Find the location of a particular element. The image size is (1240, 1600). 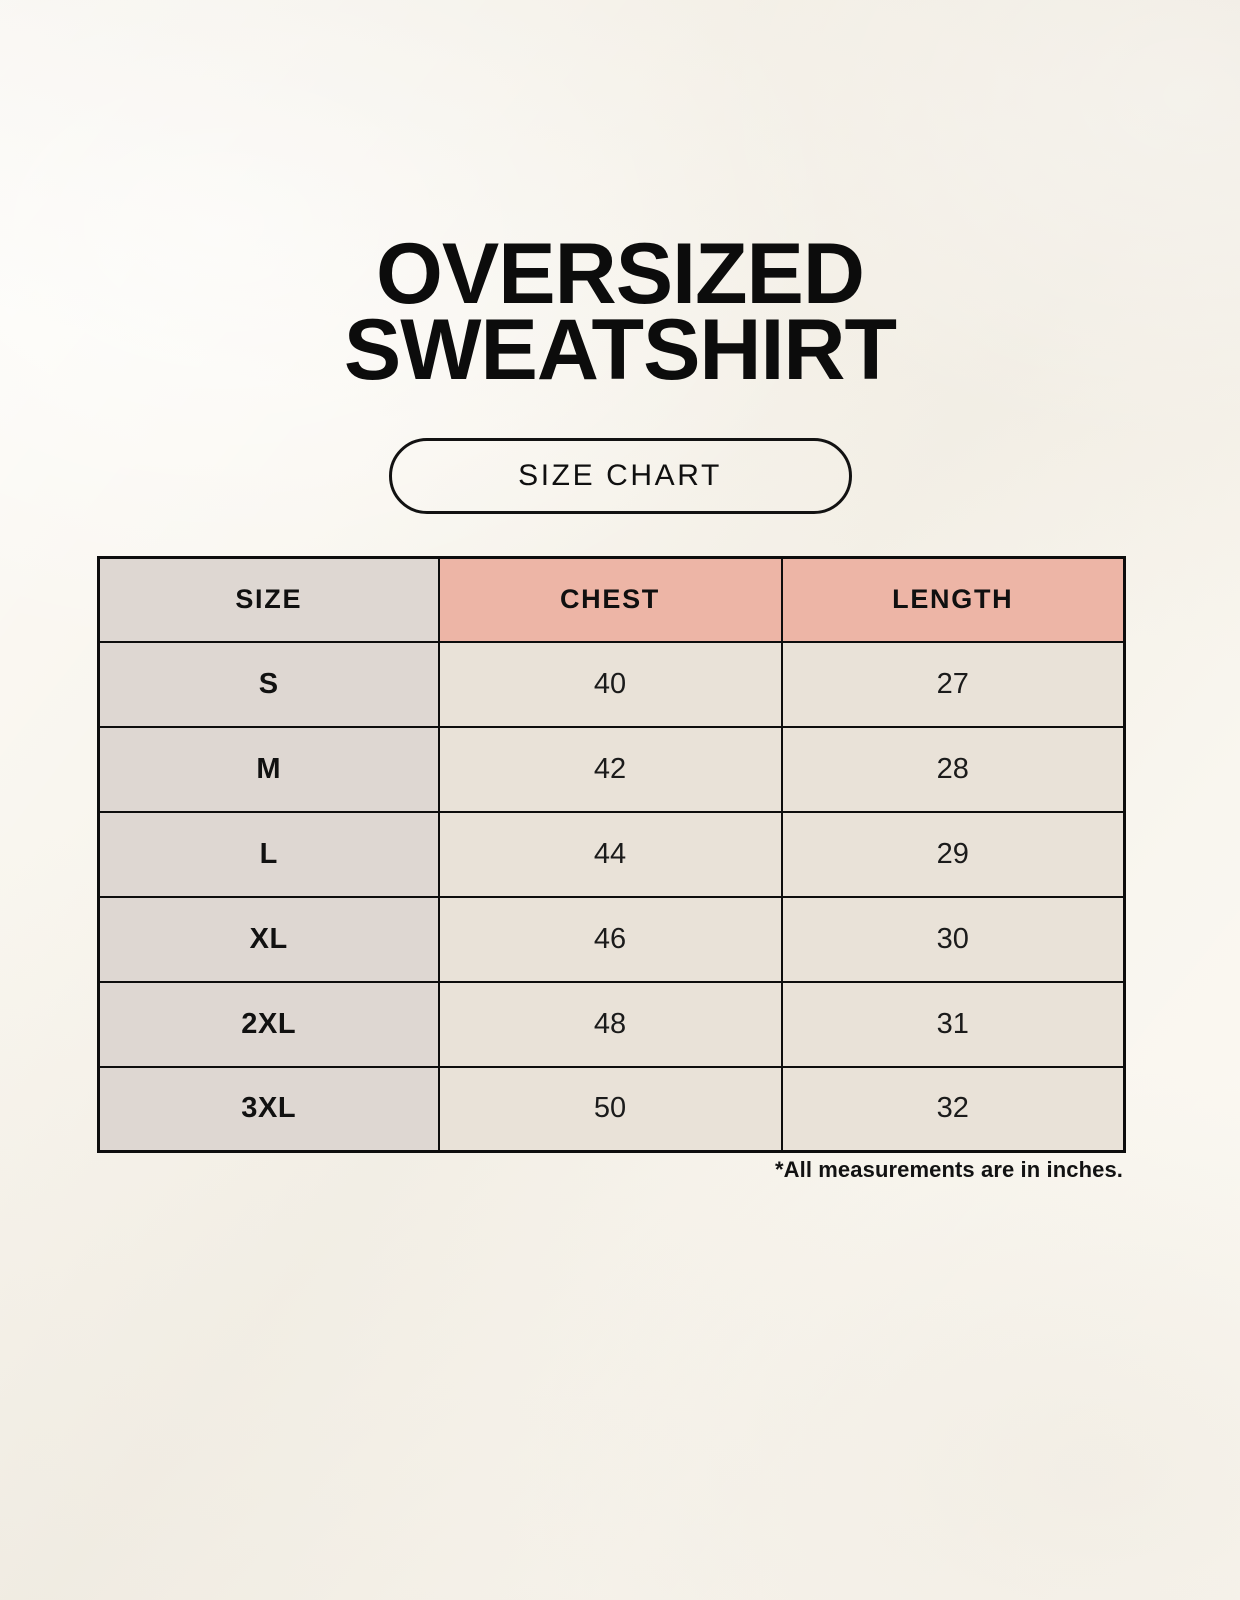

page-title: OVERSIZED SWEATSHIRT is located at coordinates (620, 312).